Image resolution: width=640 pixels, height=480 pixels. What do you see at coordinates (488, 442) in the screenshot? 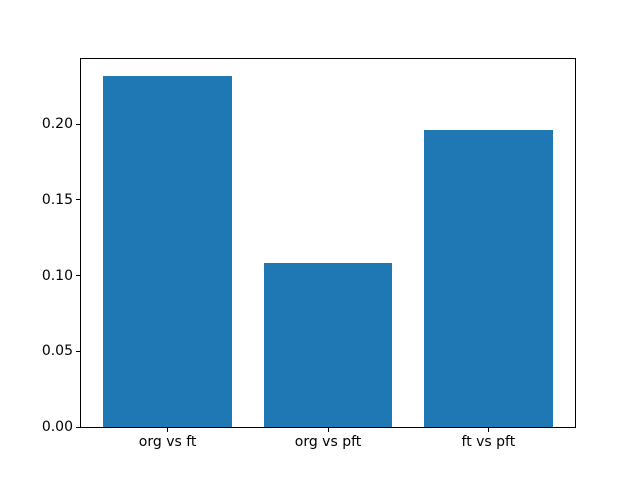
I see `x-axis-tick-label: ft vs pft` at bounding box center [488, 442].